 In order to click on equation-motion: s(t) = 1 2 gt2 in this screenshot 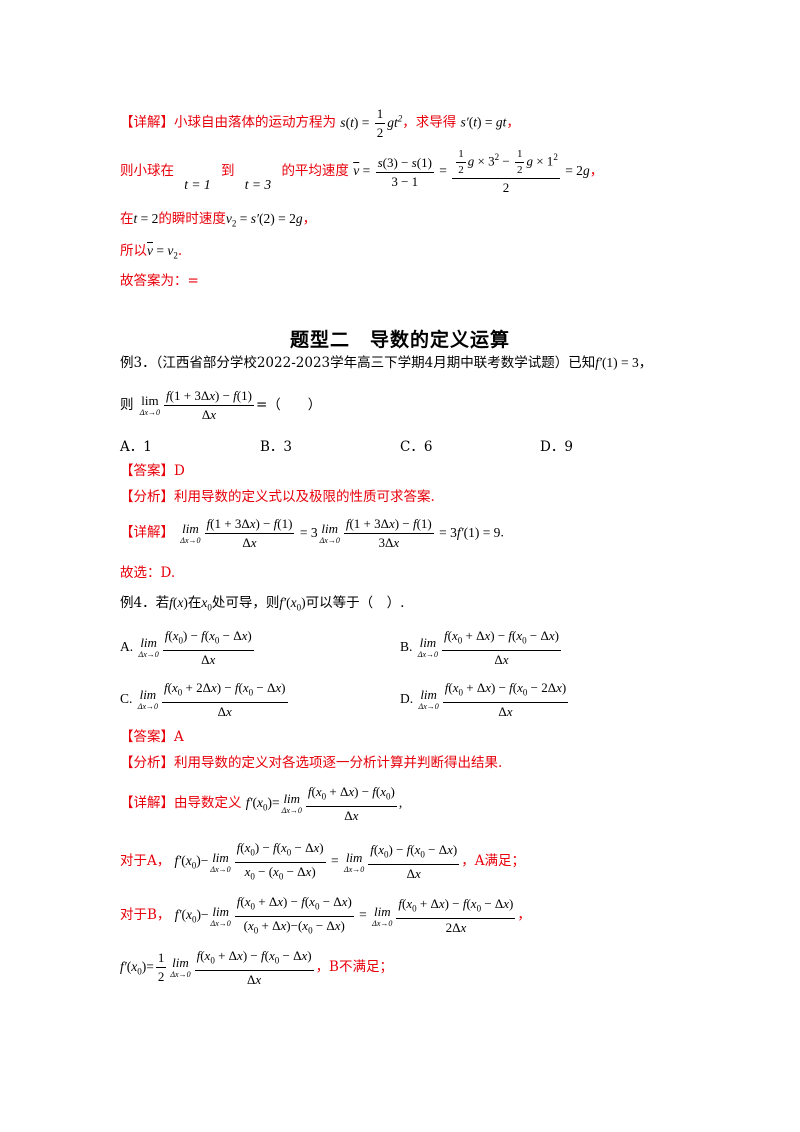, I will do `click(371, 123)`.